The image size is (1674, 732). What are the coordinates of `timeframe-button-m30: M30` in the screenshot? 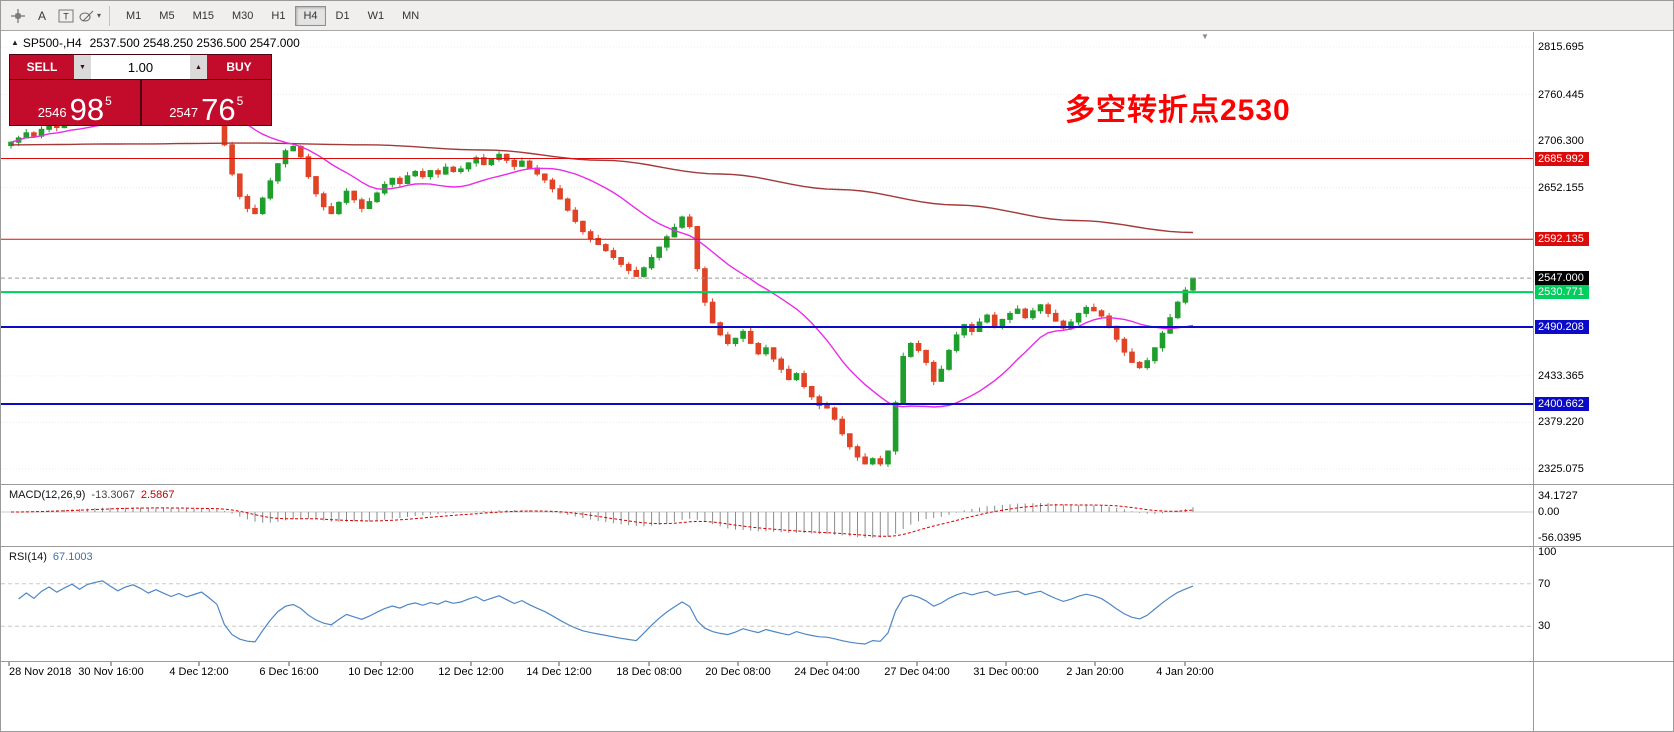 It's located at (242, 16).